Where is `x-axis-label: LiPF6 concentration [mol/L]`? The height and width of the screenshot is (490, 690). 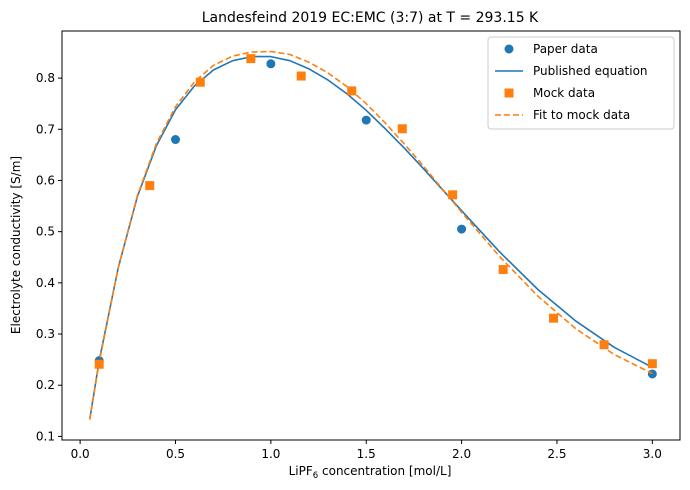
x-axis-label: LiPF6 concentration [mol/L] is located at coordinates (370, 472).